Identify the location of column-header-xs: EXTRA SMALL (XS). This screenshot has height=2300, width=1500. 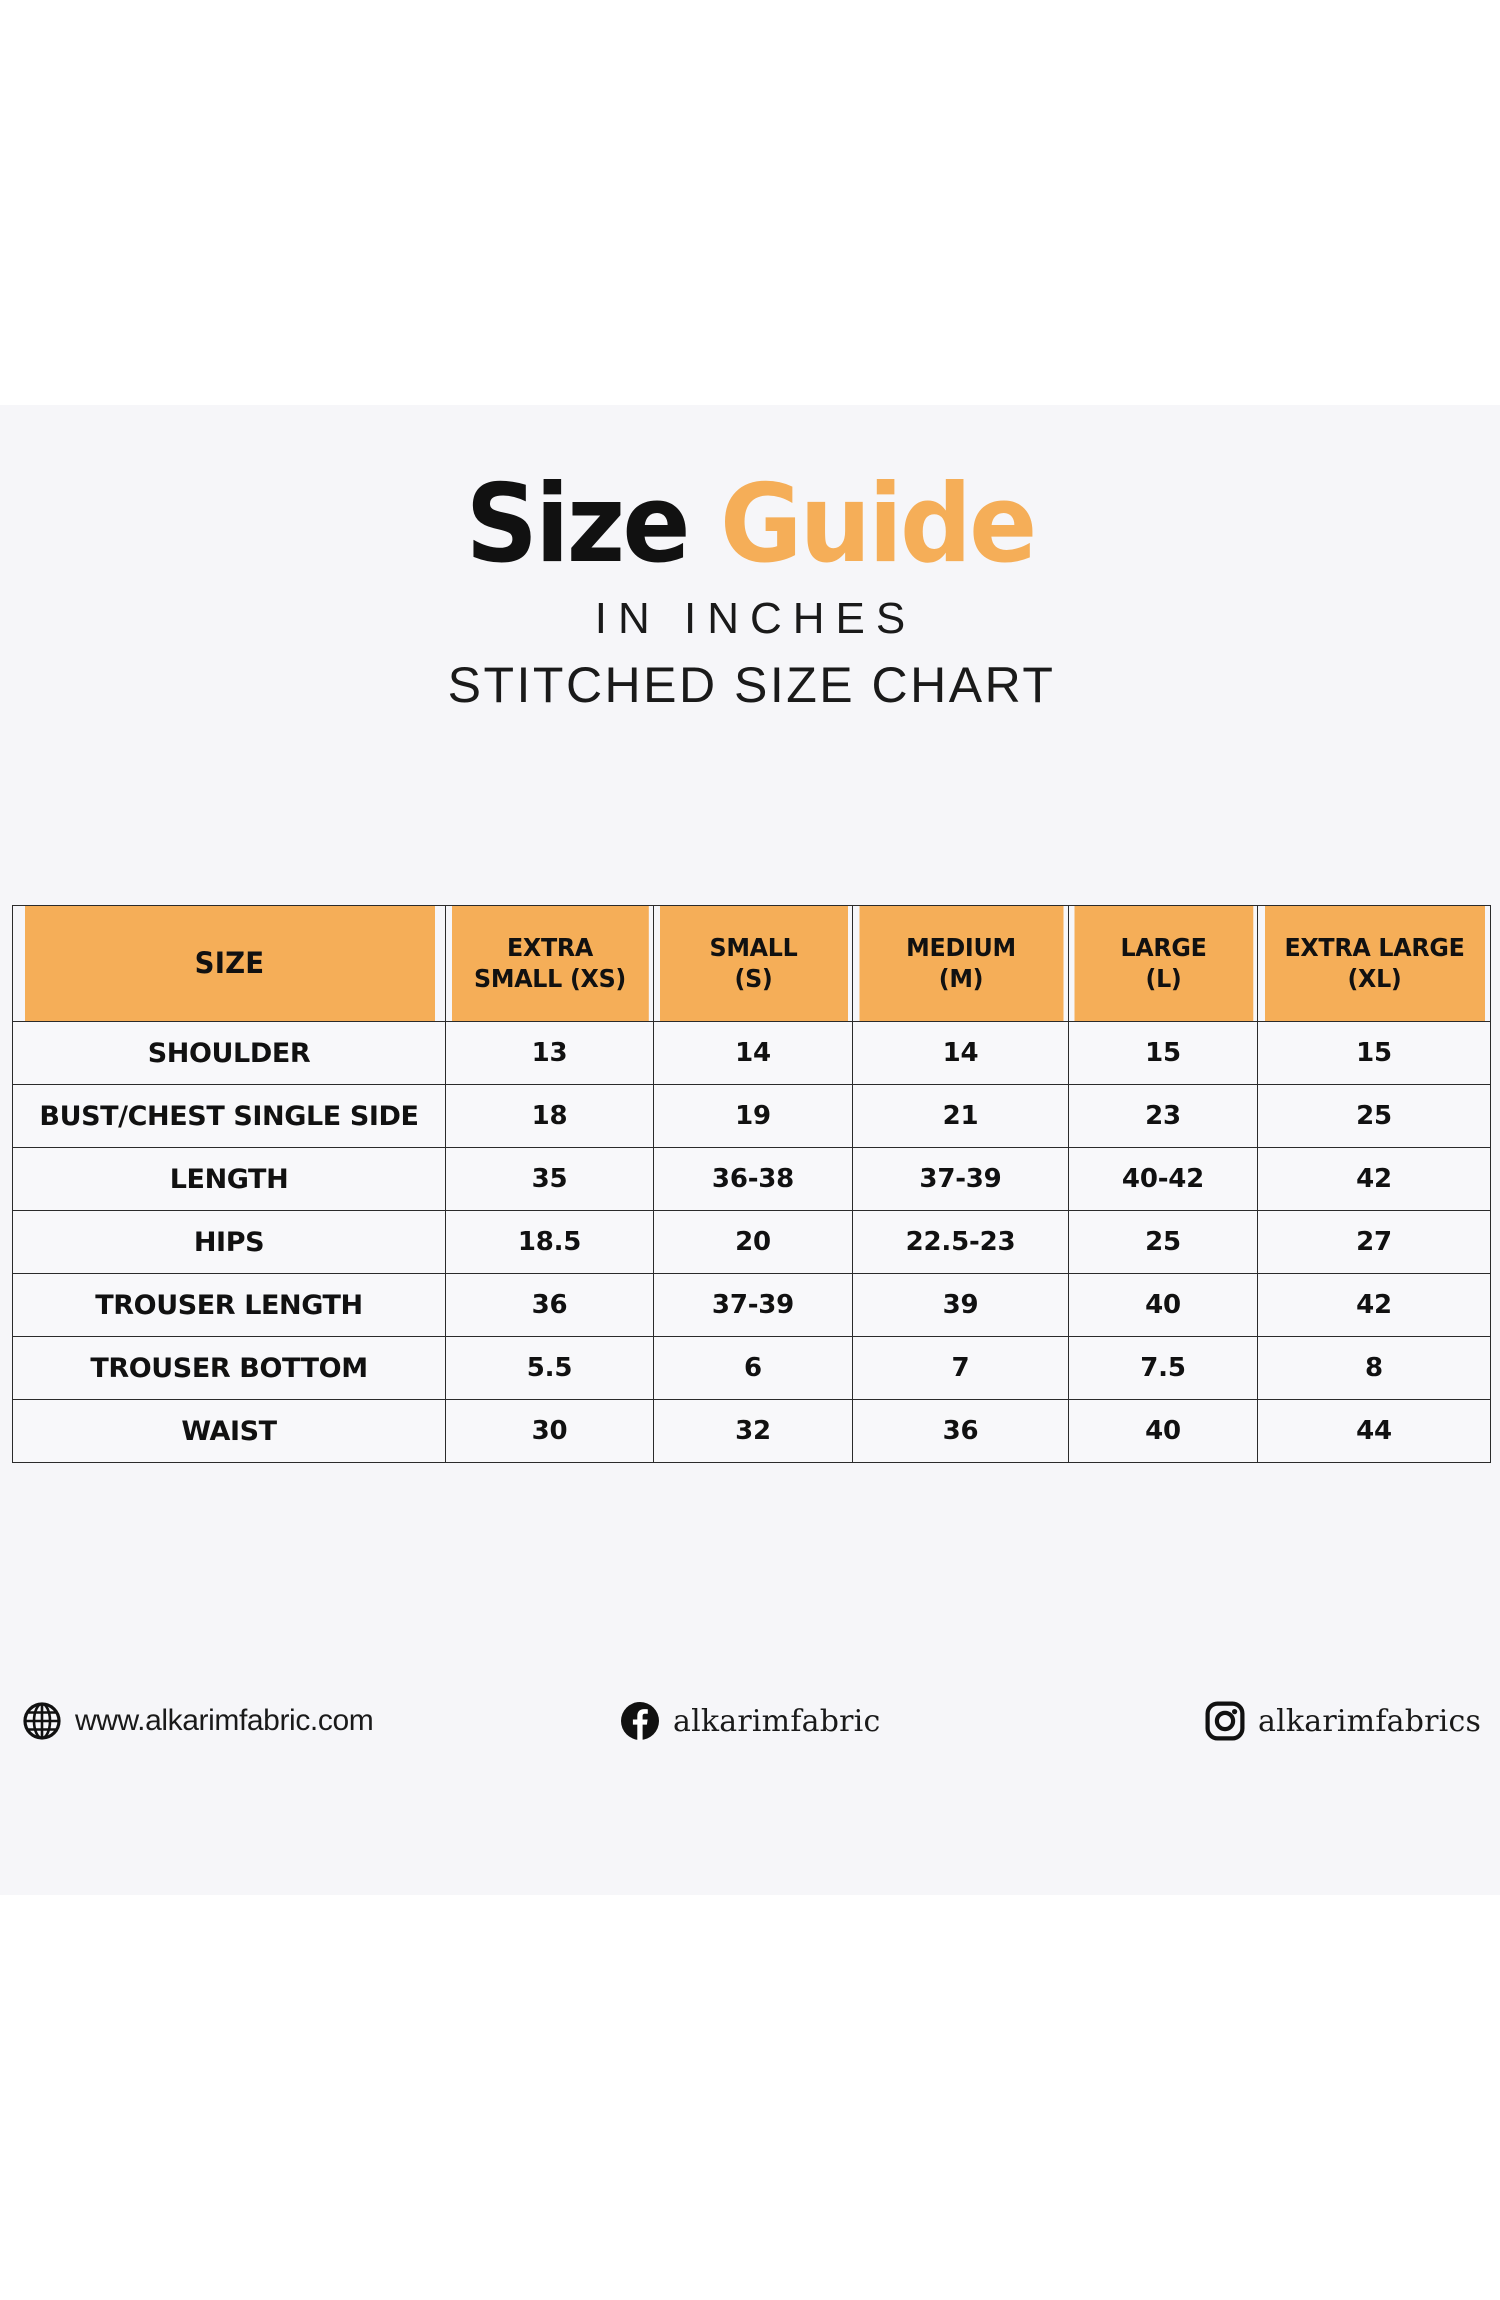
(549, 963).